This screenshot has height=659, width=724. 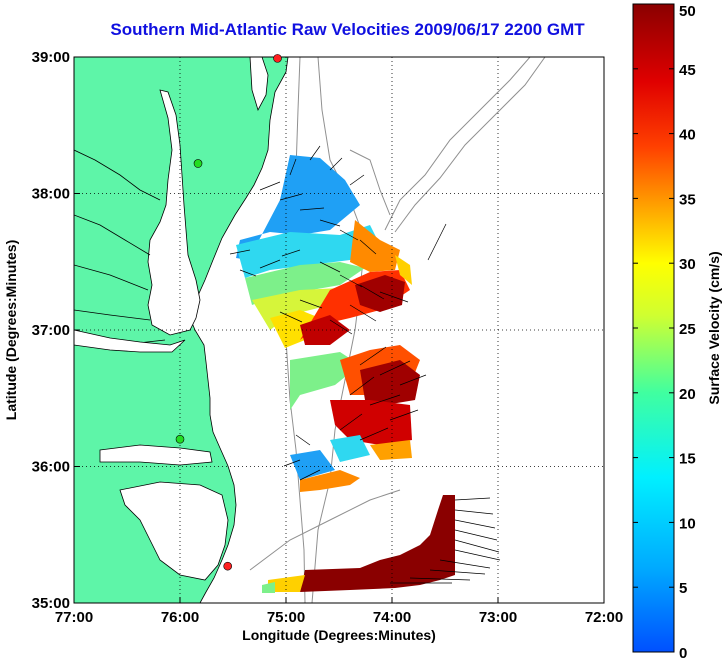 What do you see at coordinates (687, 70) in the screenshot?
I see `colorbar-tick-label: 45` at bounding box center [687, 70].